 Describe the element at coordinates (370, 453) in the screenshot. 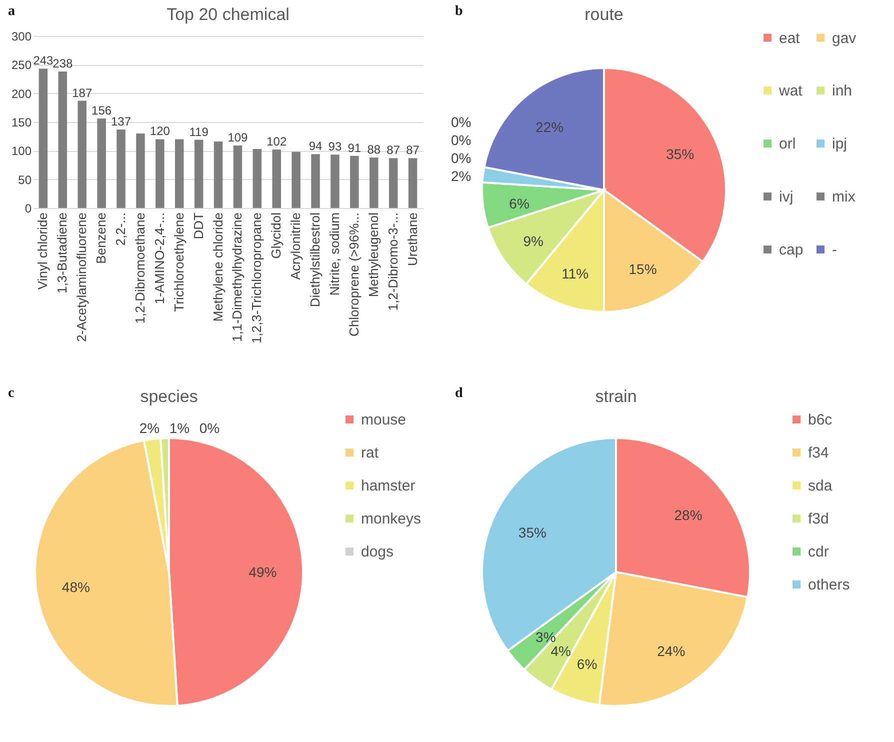

I see `legend-label: rat` at that location.